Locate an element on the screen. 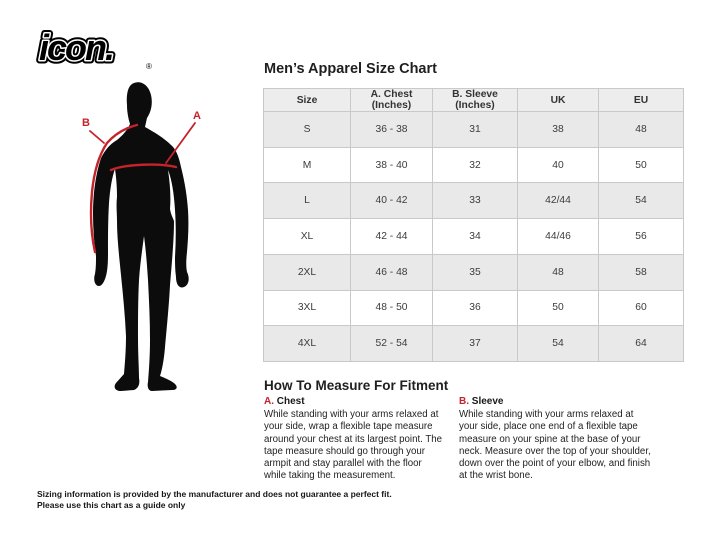 Image resolution: width=720 pixels, height=540 pixels. column-header: EU is located at coordinates (641, 100).